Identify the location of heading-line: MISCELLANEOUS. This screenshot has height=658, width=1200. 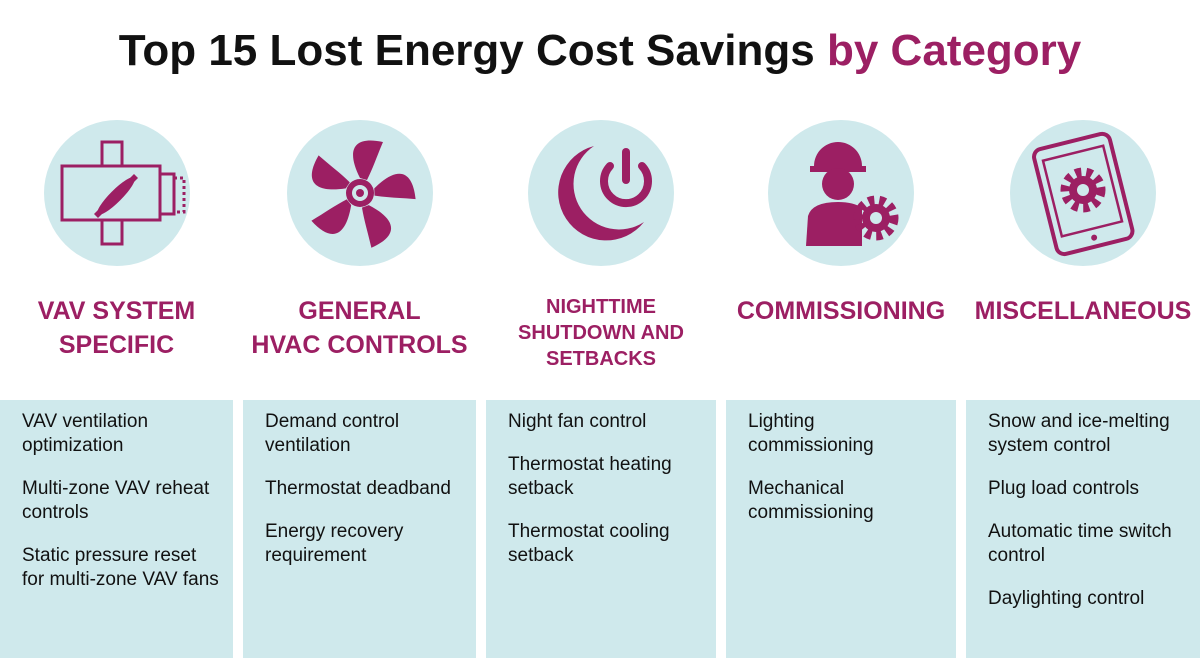
(1083, 311).